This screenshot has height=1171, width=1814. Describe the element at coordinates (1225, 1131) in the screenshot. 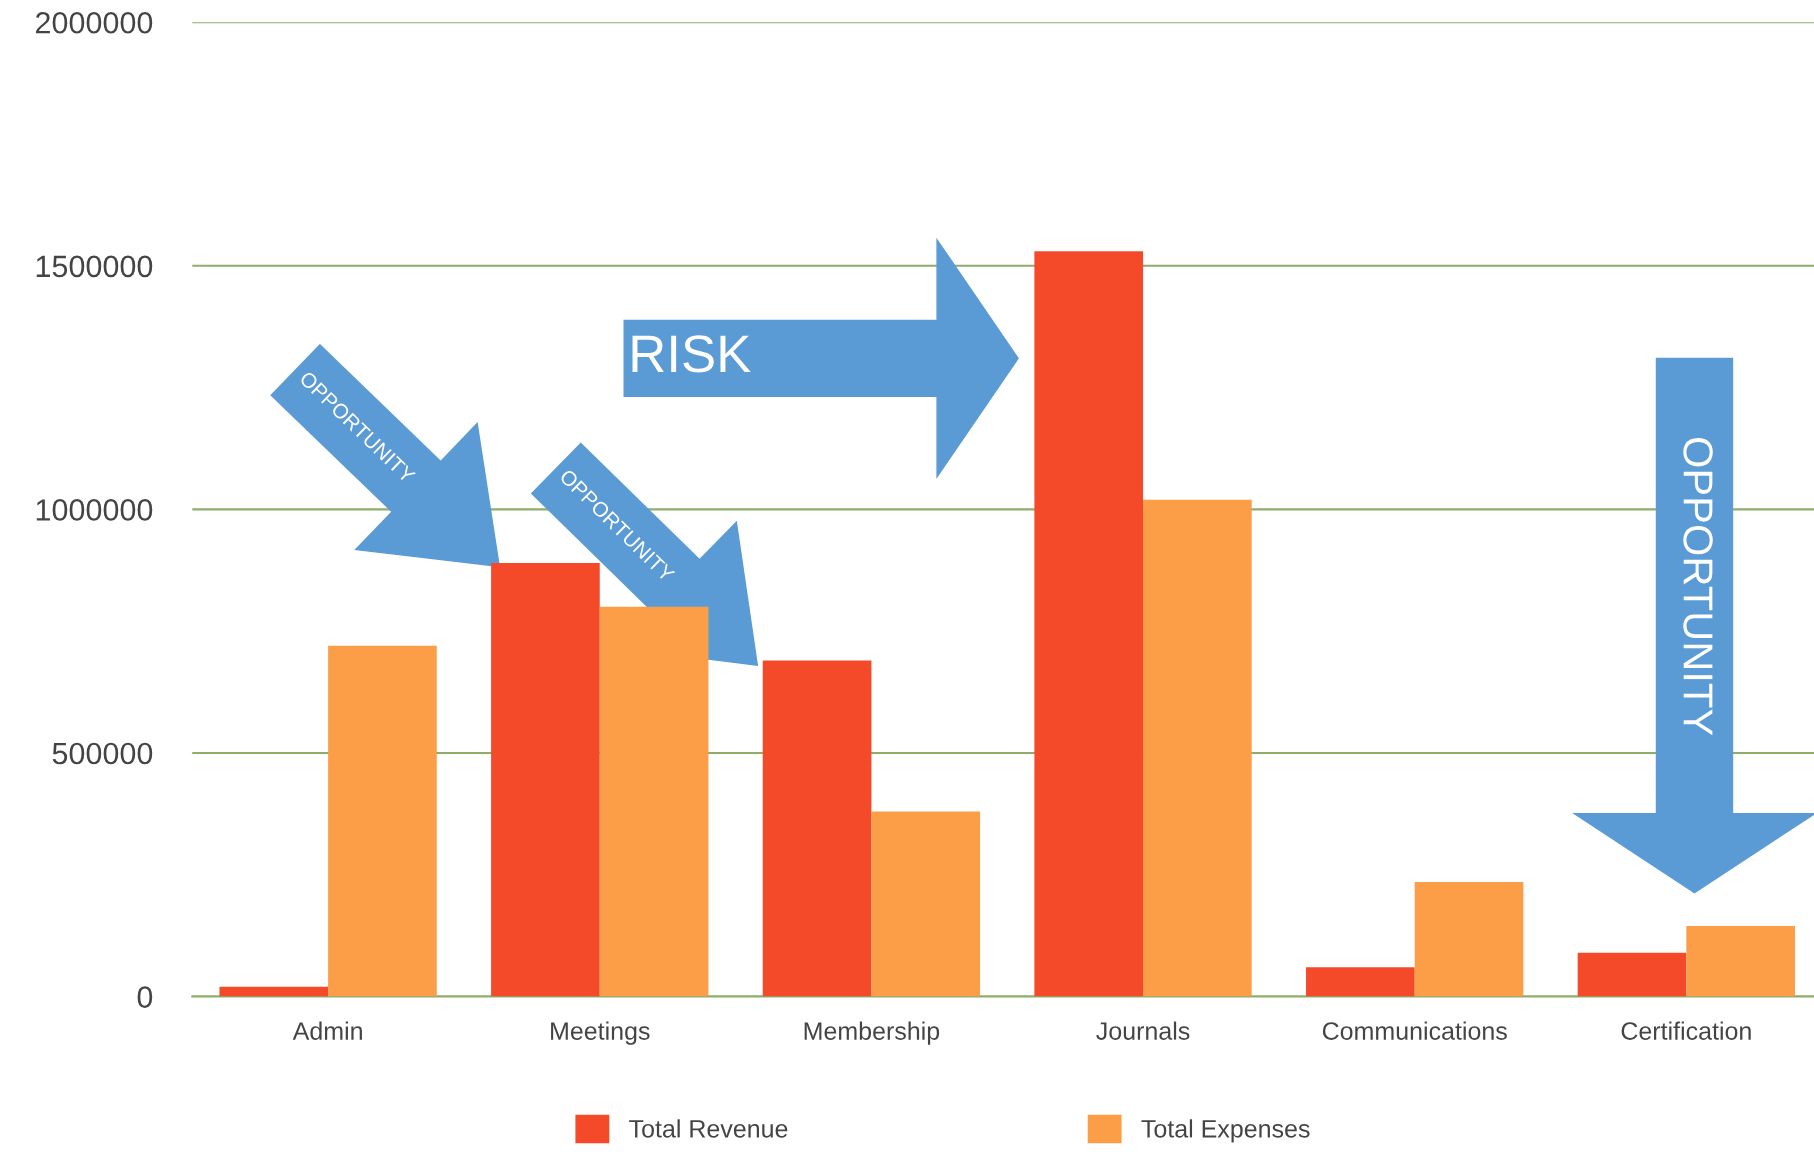

I see `legend-label: Total Expenses` at that location.